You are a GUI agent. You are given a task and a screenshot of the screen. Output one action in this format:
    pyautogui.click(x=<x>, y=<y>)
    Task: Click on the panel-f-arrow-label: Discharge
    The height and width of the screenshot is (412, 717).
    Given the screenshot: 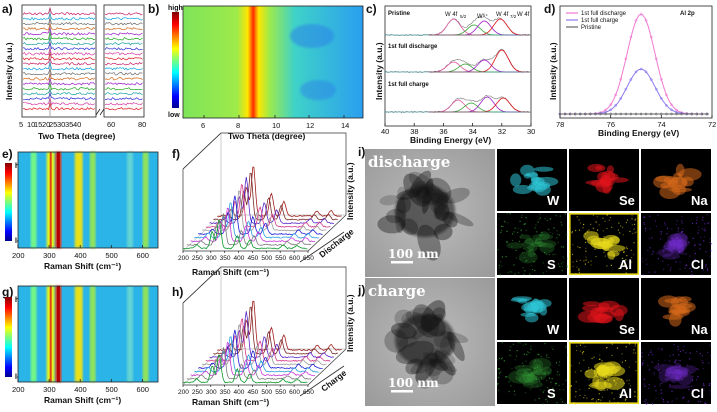 What is the action you would take?
    pyautogui.click(x=336, y=242)
    